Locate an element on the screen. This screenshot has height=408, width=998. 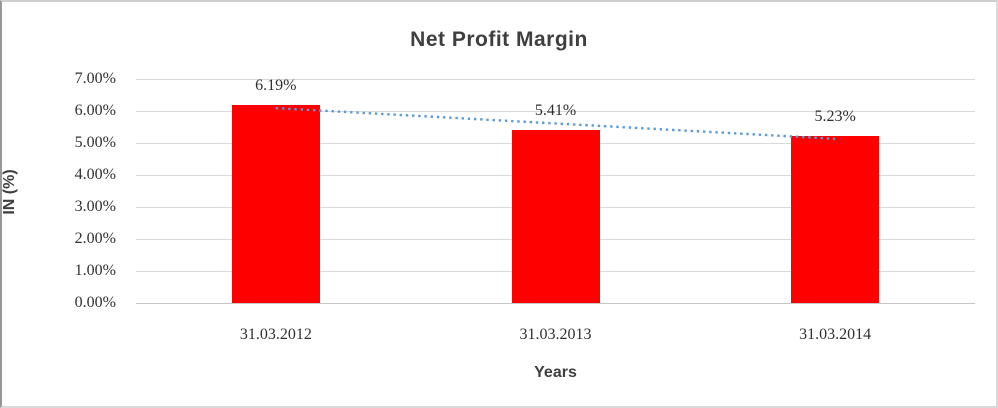
data-label: 5.23% is located at coordinates (835, 116).